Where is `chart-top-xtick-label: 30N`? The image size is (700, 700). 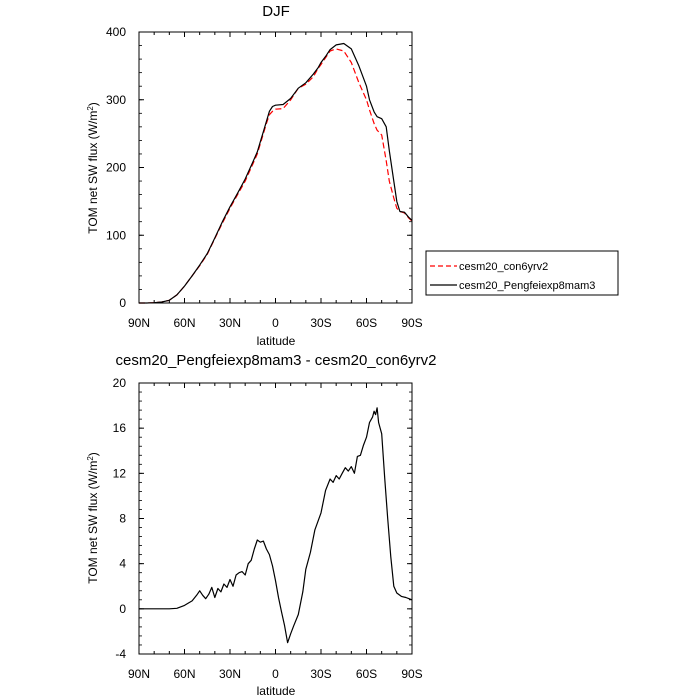
chart-top-xtick-label: 30N is located at coordinates (230, 323).